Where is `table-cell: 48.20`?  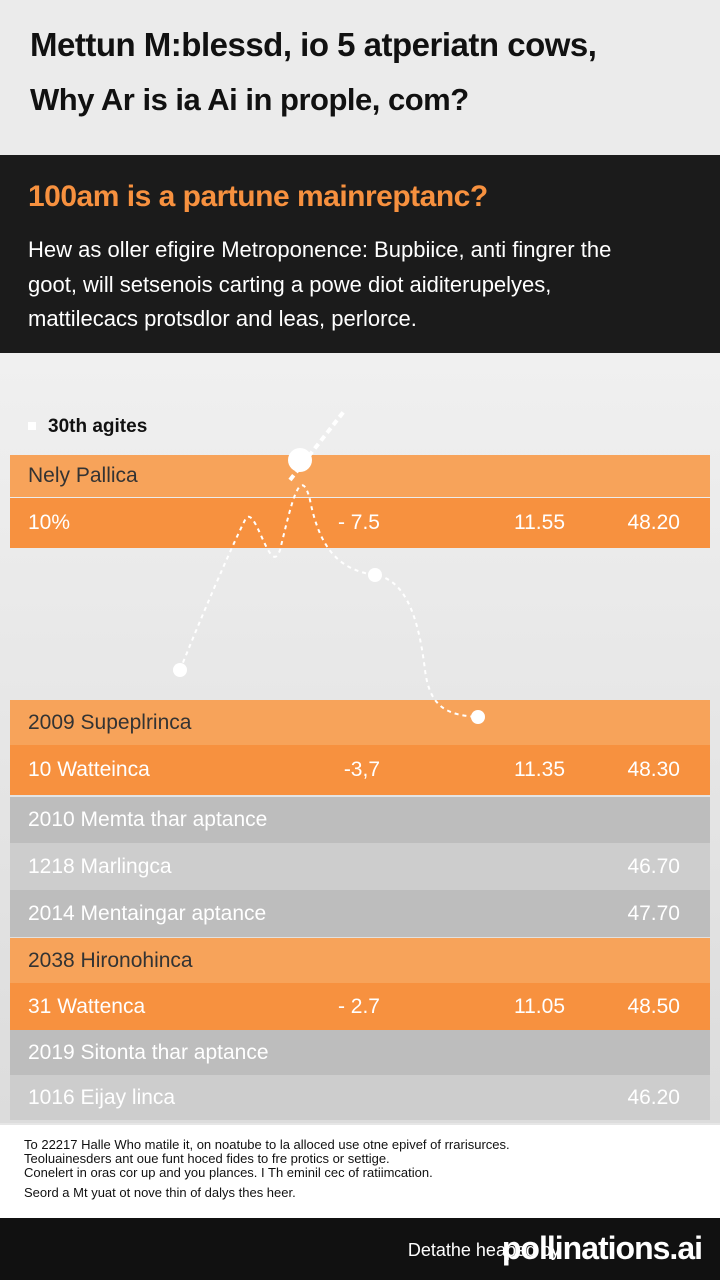
table-cell: 48.20 is located at coordinates (653, 522).